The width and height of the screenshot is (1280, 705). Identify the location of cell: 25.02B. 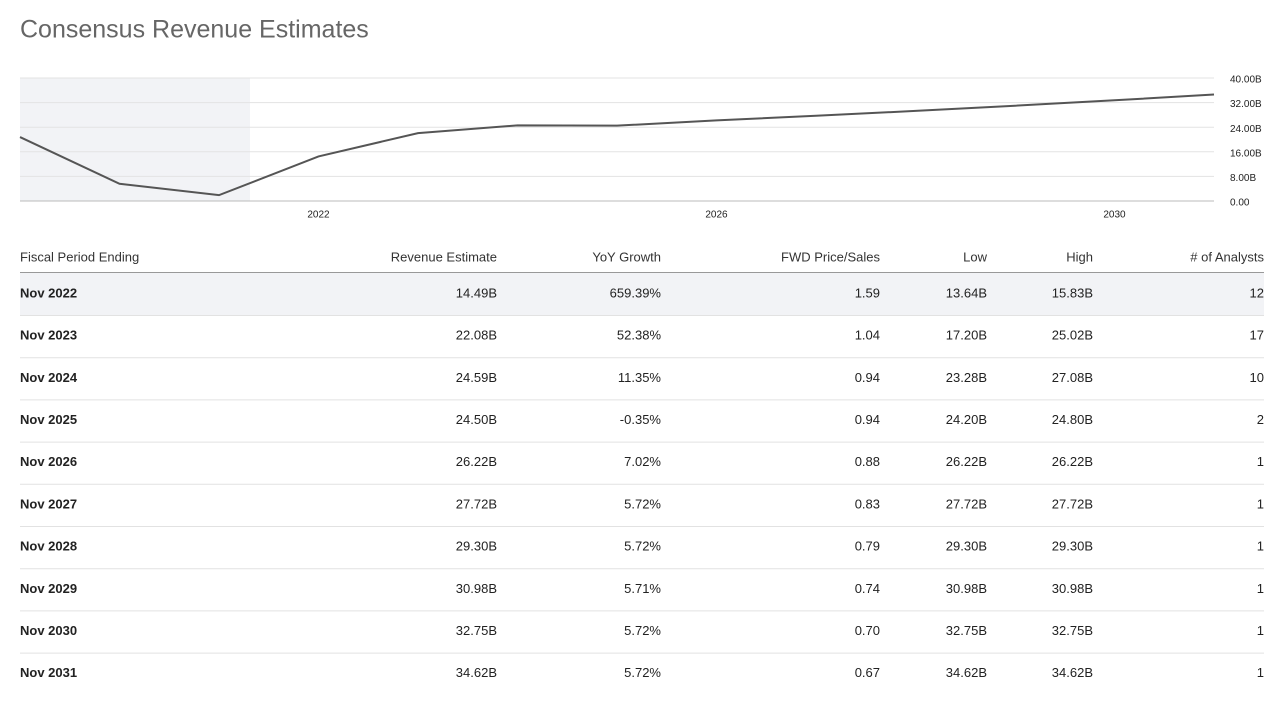
(1072, 335).